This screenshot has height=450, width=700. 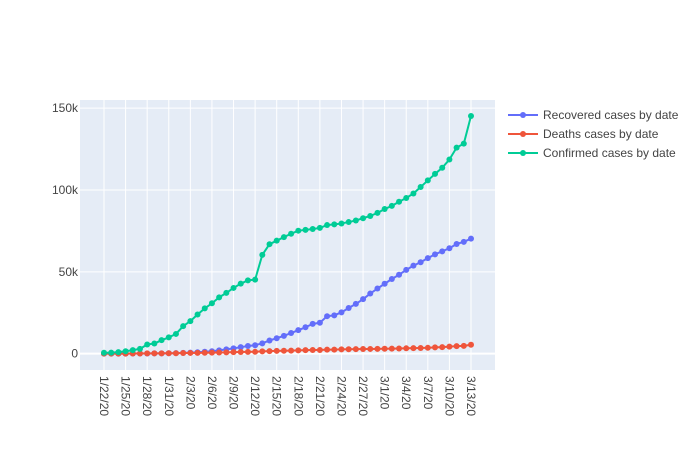 I want to click on legend-item: Deaths cases by date, so click(x=583, y=134).